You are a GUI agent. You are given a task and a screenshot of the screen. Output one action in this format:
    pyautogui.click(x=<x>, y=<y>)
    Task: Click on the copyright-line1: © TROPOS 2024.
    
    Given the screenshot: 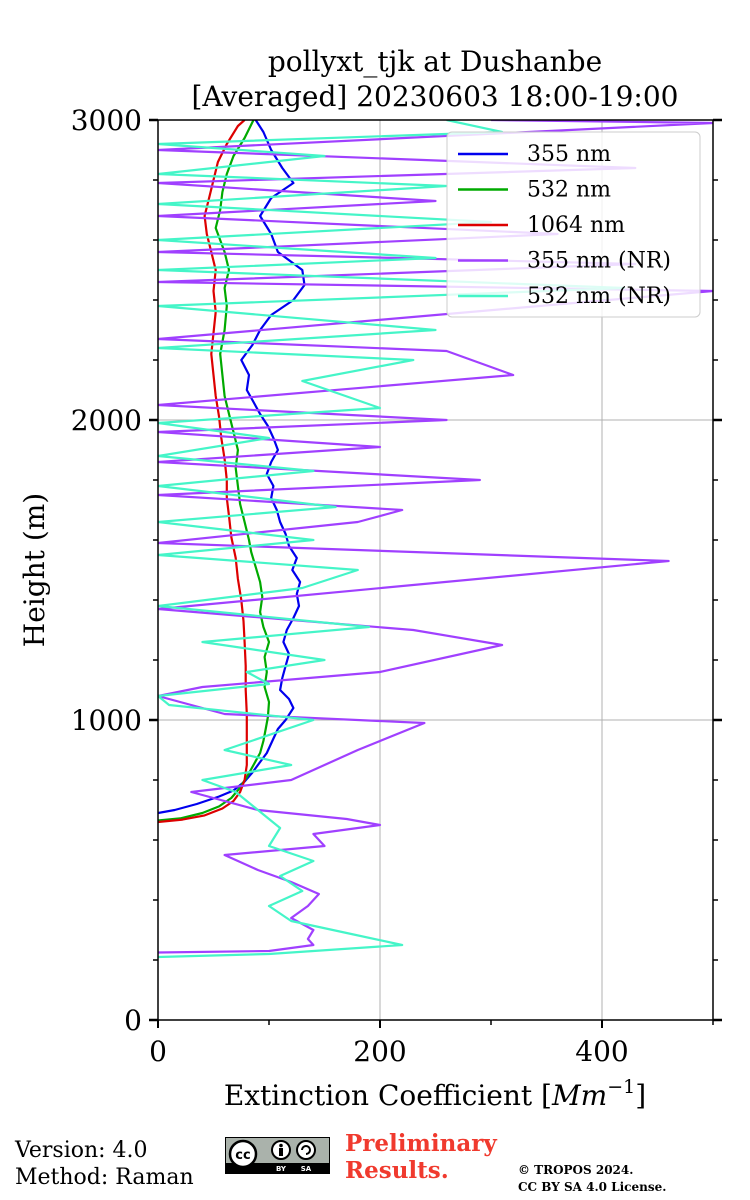 What is the action you would take?
    pyautogui.click(x=576, y=1170)
    